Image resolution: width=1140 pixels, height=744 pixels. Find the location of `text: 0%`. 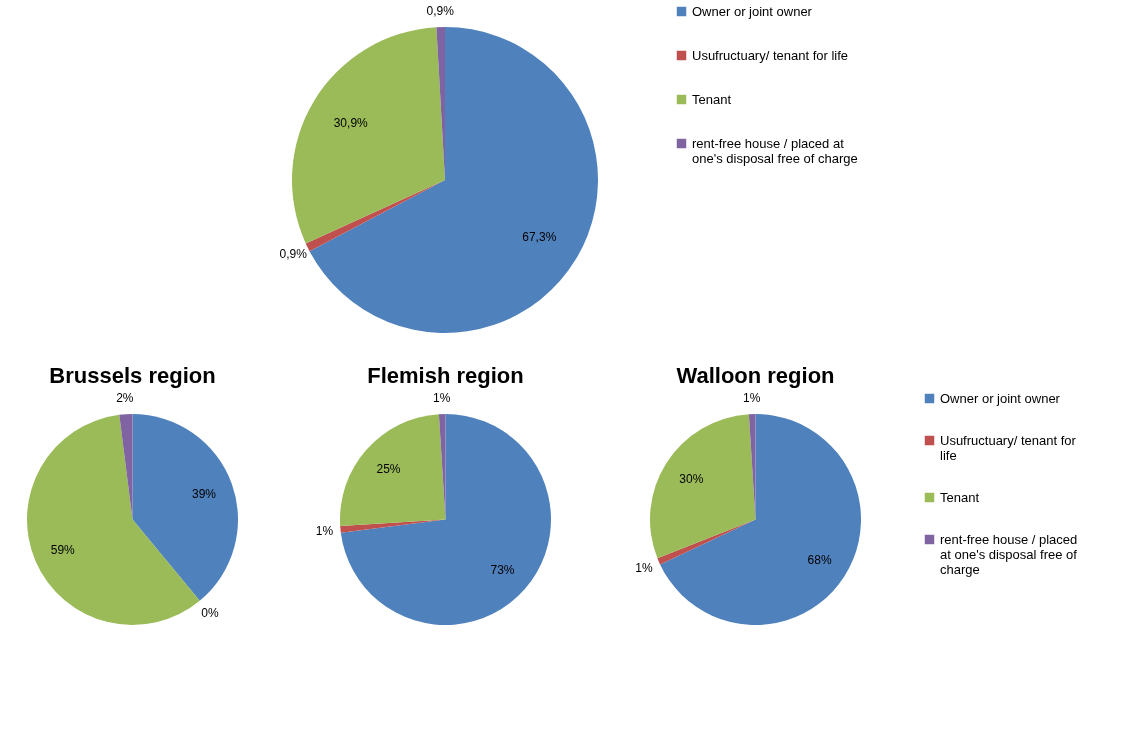

text: 0% is located at coordinates (210, 613).